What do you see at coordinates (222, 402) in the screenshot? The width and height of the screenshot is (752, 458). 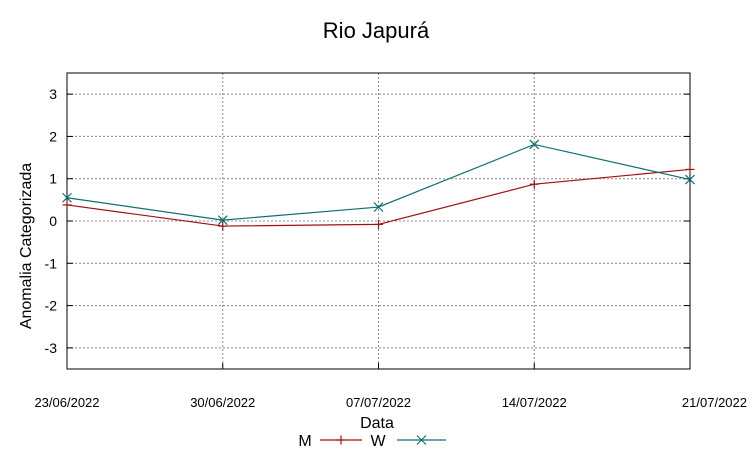 I see `x-tick-label: 30/06/2022` at bounding box center [222, 402].